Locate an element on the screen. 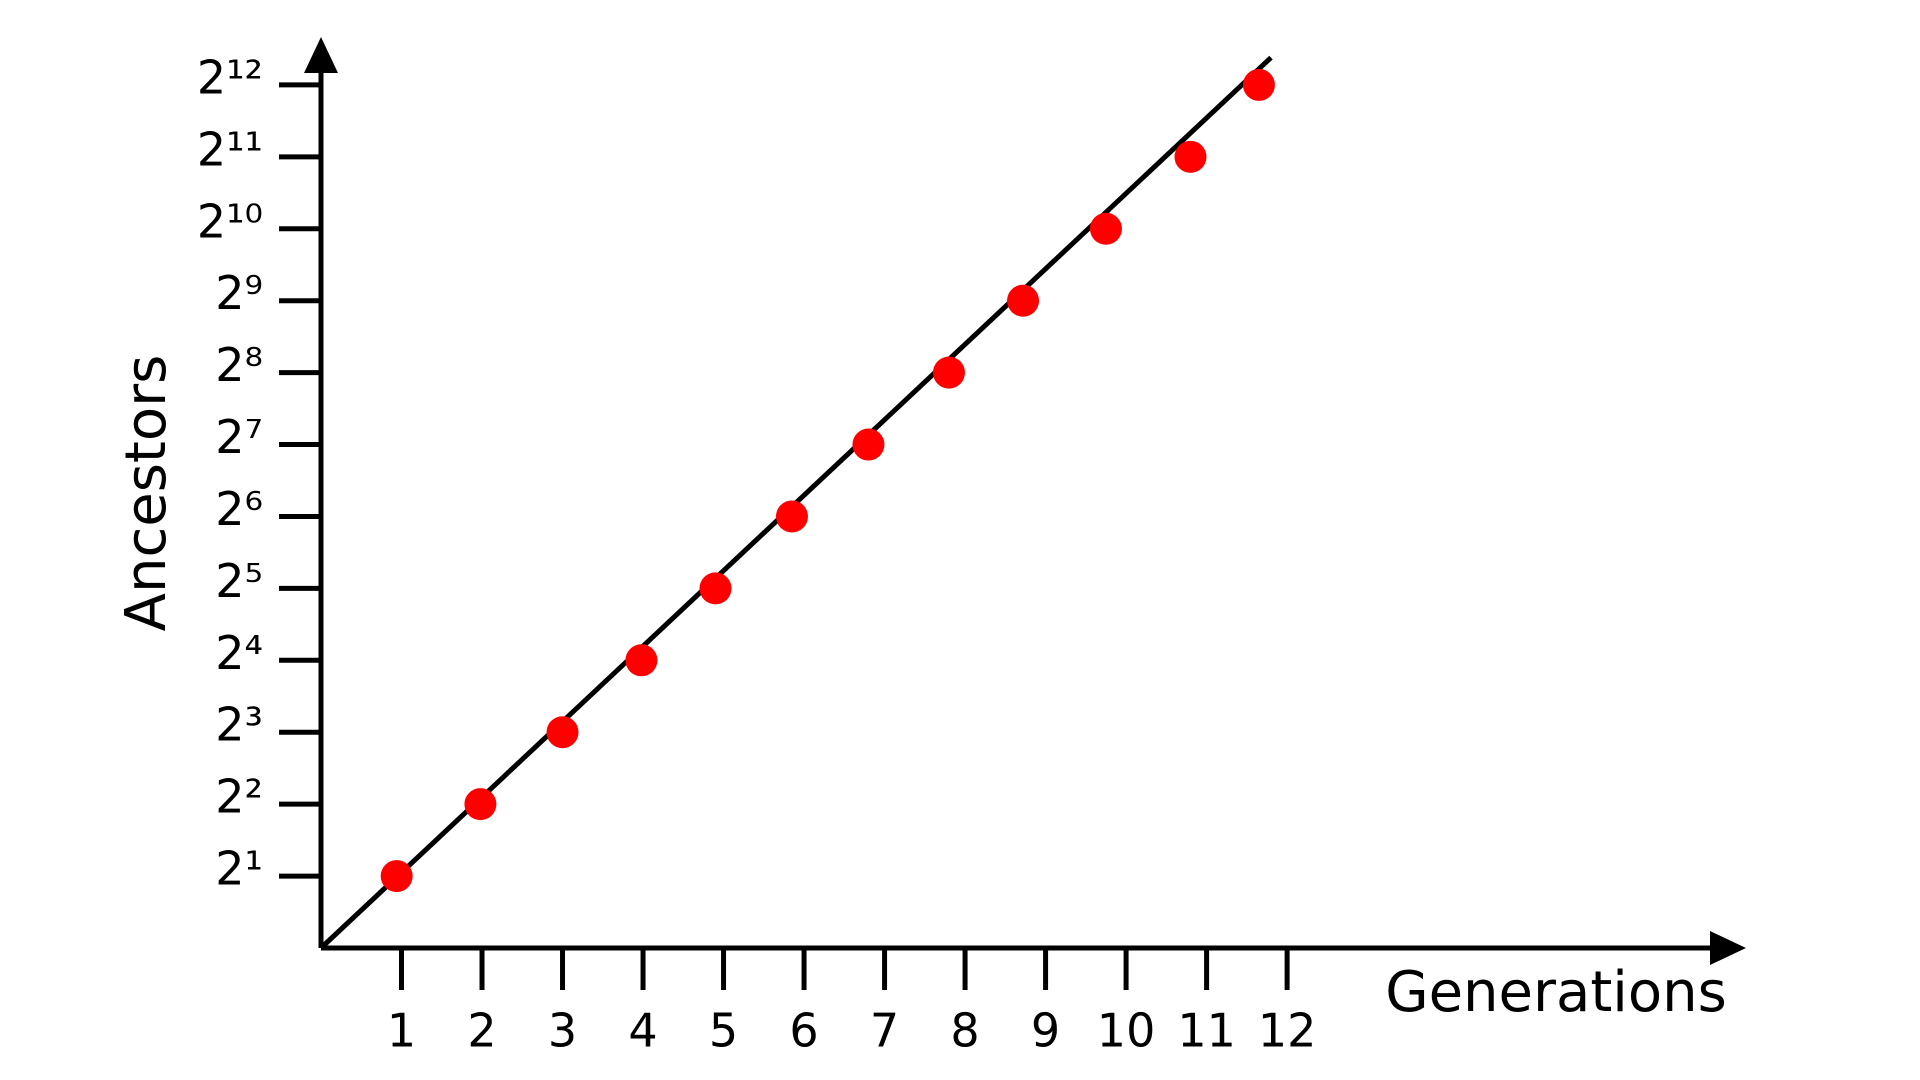 The width and height of the screenshot is (1920, 1080). y-tick-label: 2³ is located at coordinates (239, 725).